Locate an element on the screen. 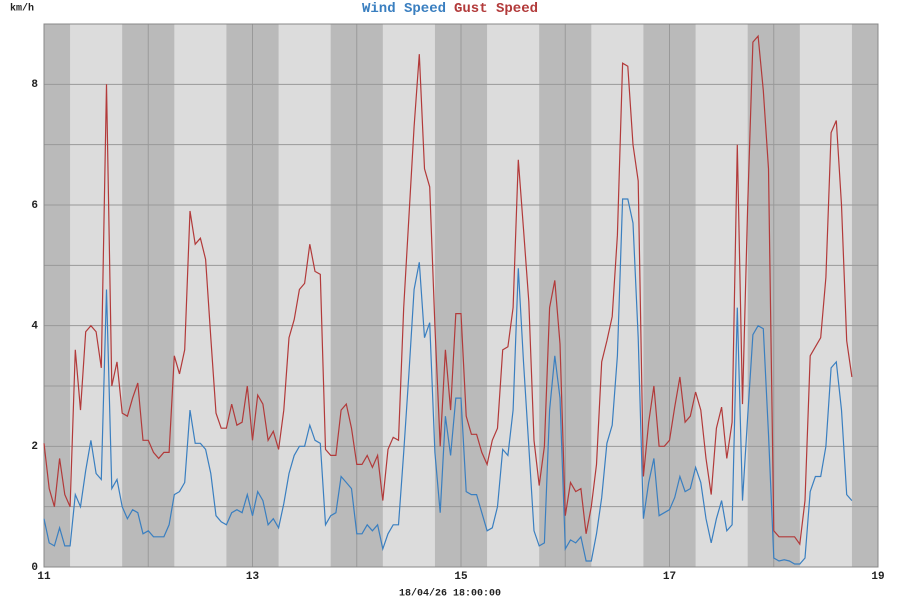 The width and height of the screenshot is (900, 600). legend-entry: Wind Speed is located at coordinates (404, 9).